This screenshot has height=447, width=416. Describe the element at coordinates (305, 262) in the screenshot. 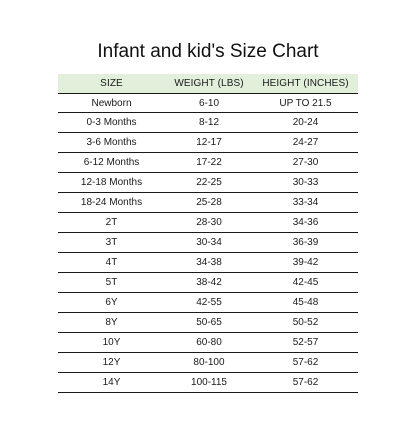

I see `height-cell: 39-42` at that location.